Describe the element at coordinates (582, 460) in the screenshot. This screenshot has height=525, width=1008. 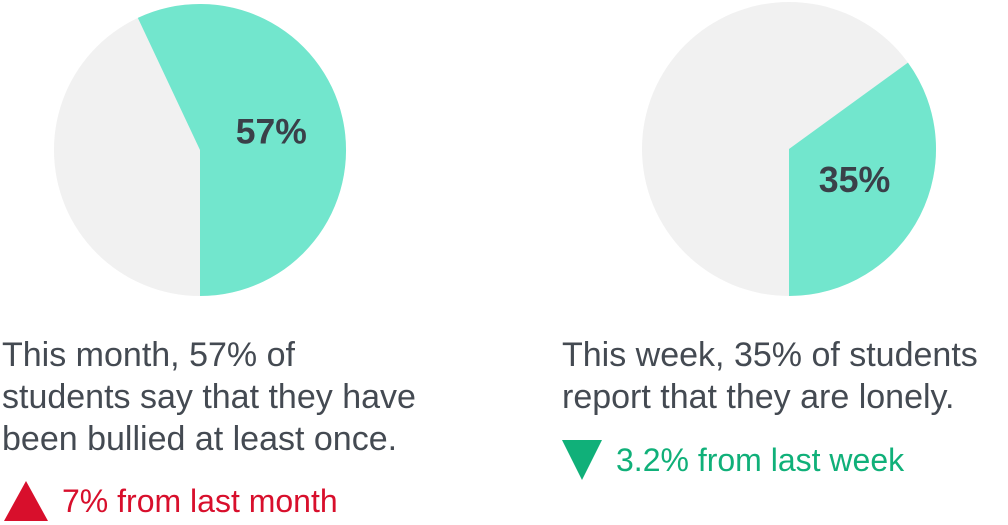
I see `down-arrow-icon` at that location.